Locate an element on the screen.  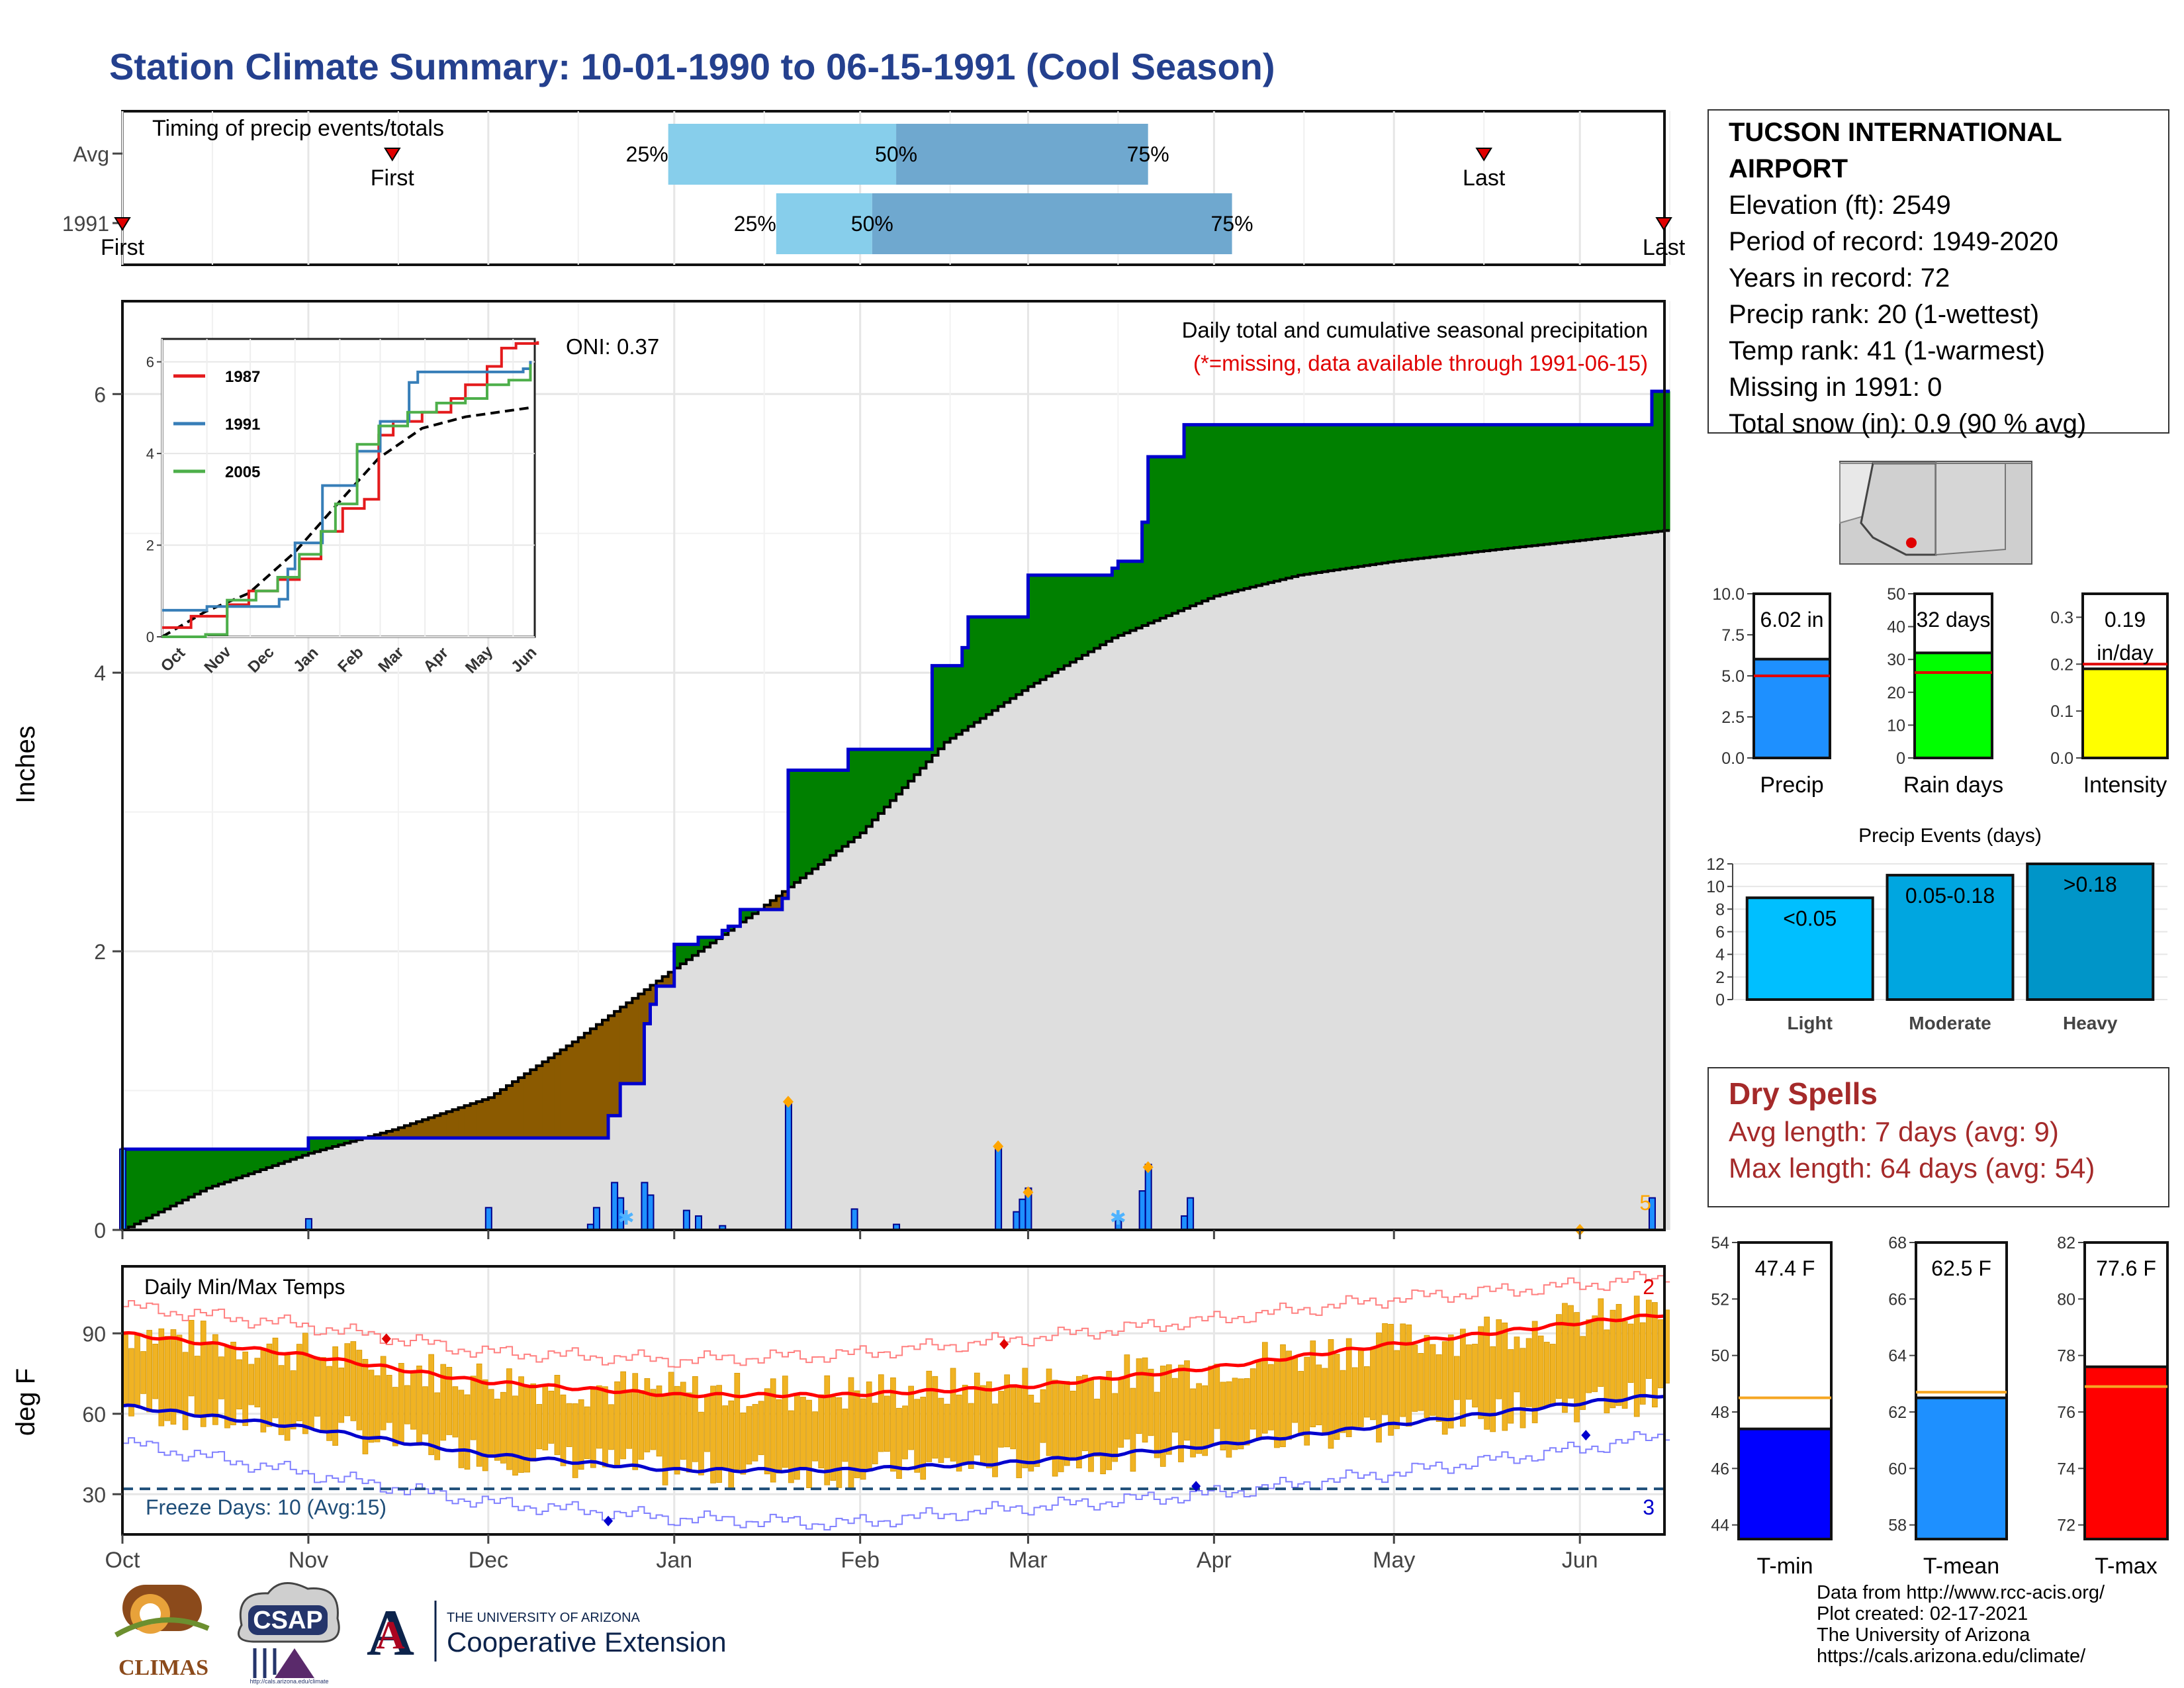
timing-first-label: First is located at coordinates (393, 178).